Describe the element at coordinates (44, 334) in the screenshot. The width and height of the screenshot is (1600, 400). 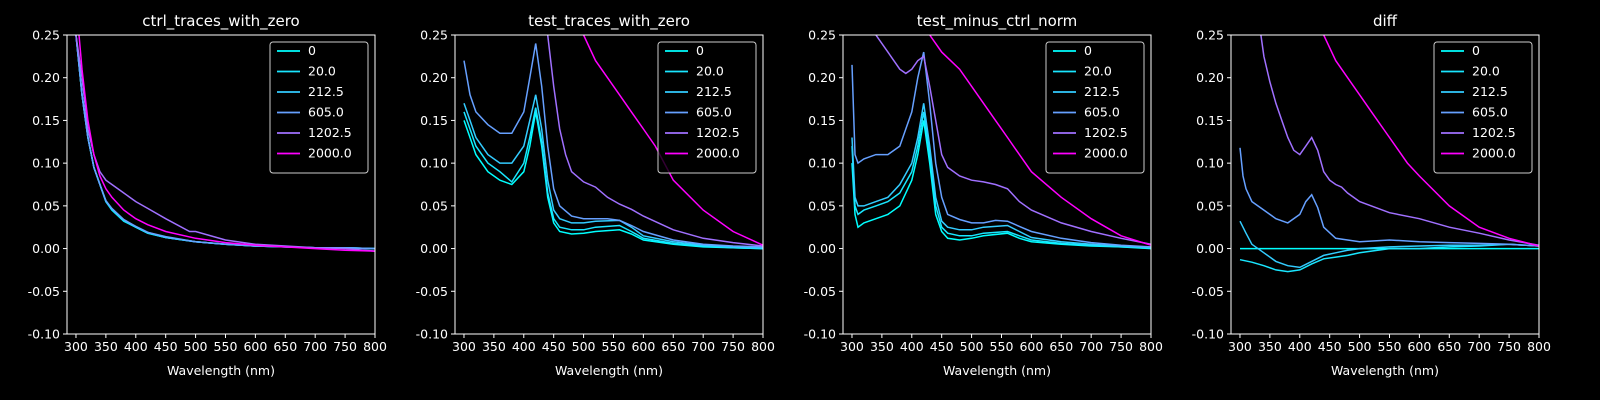
I see `y-tick-label: -0.10` at that location.